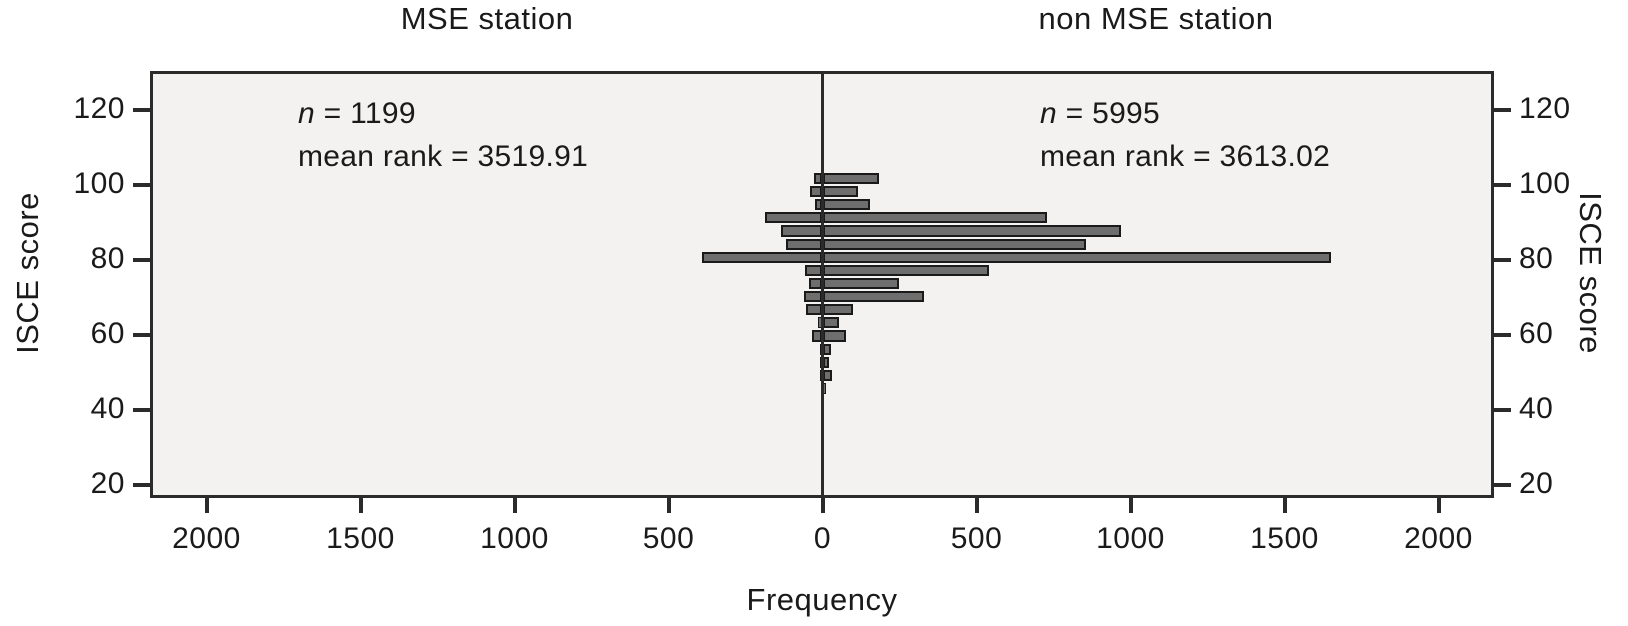  What do you see at coordinates (1185, 156) in the screenshot?
I see `annotation-right-meanrank: mean rank = 3613.02` at bounding box center [1185, 156].